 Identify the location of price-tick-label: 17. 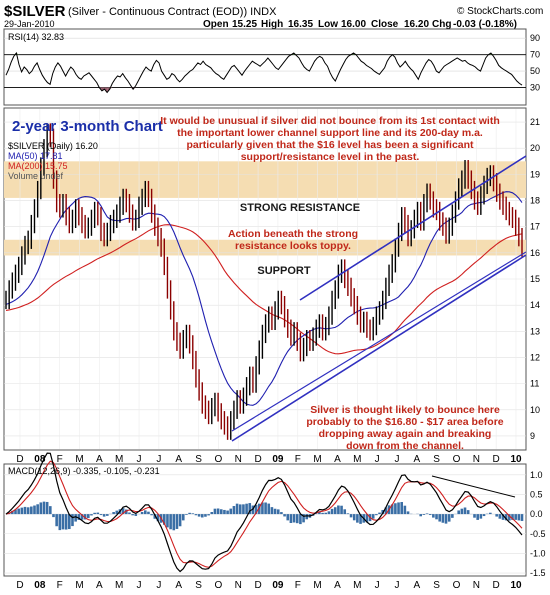
(535, 227).